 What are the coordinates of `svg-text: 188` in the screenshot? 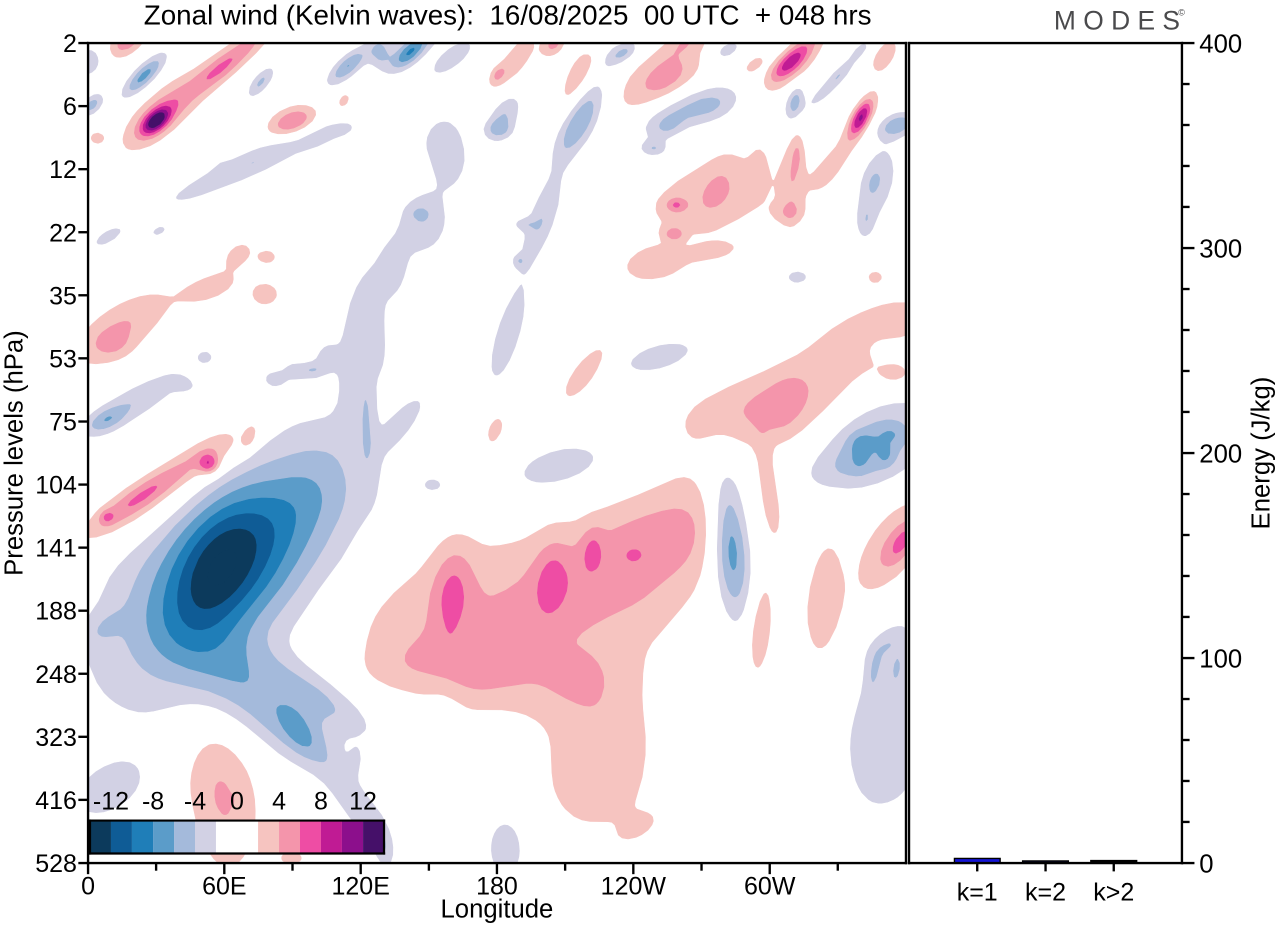 It's located at (56, 612).